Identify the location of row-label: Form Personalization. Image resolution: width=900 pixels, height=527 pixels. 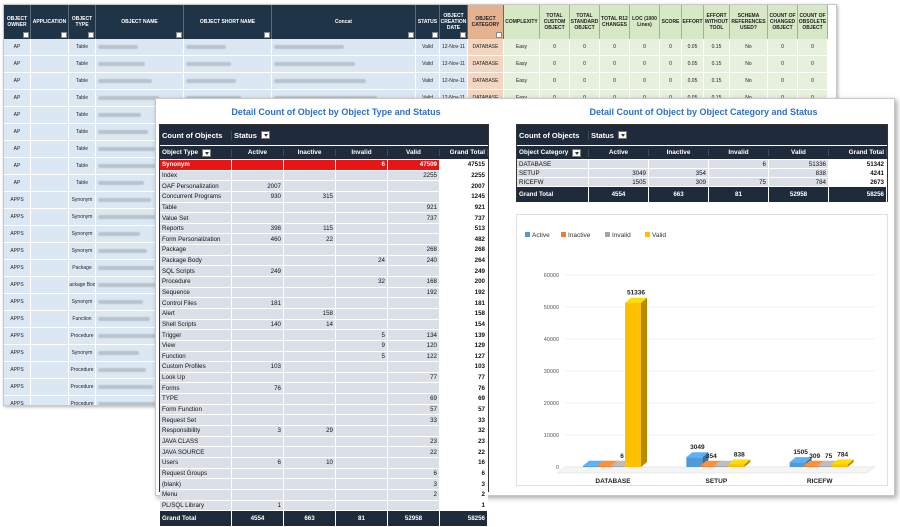
(196, 239).